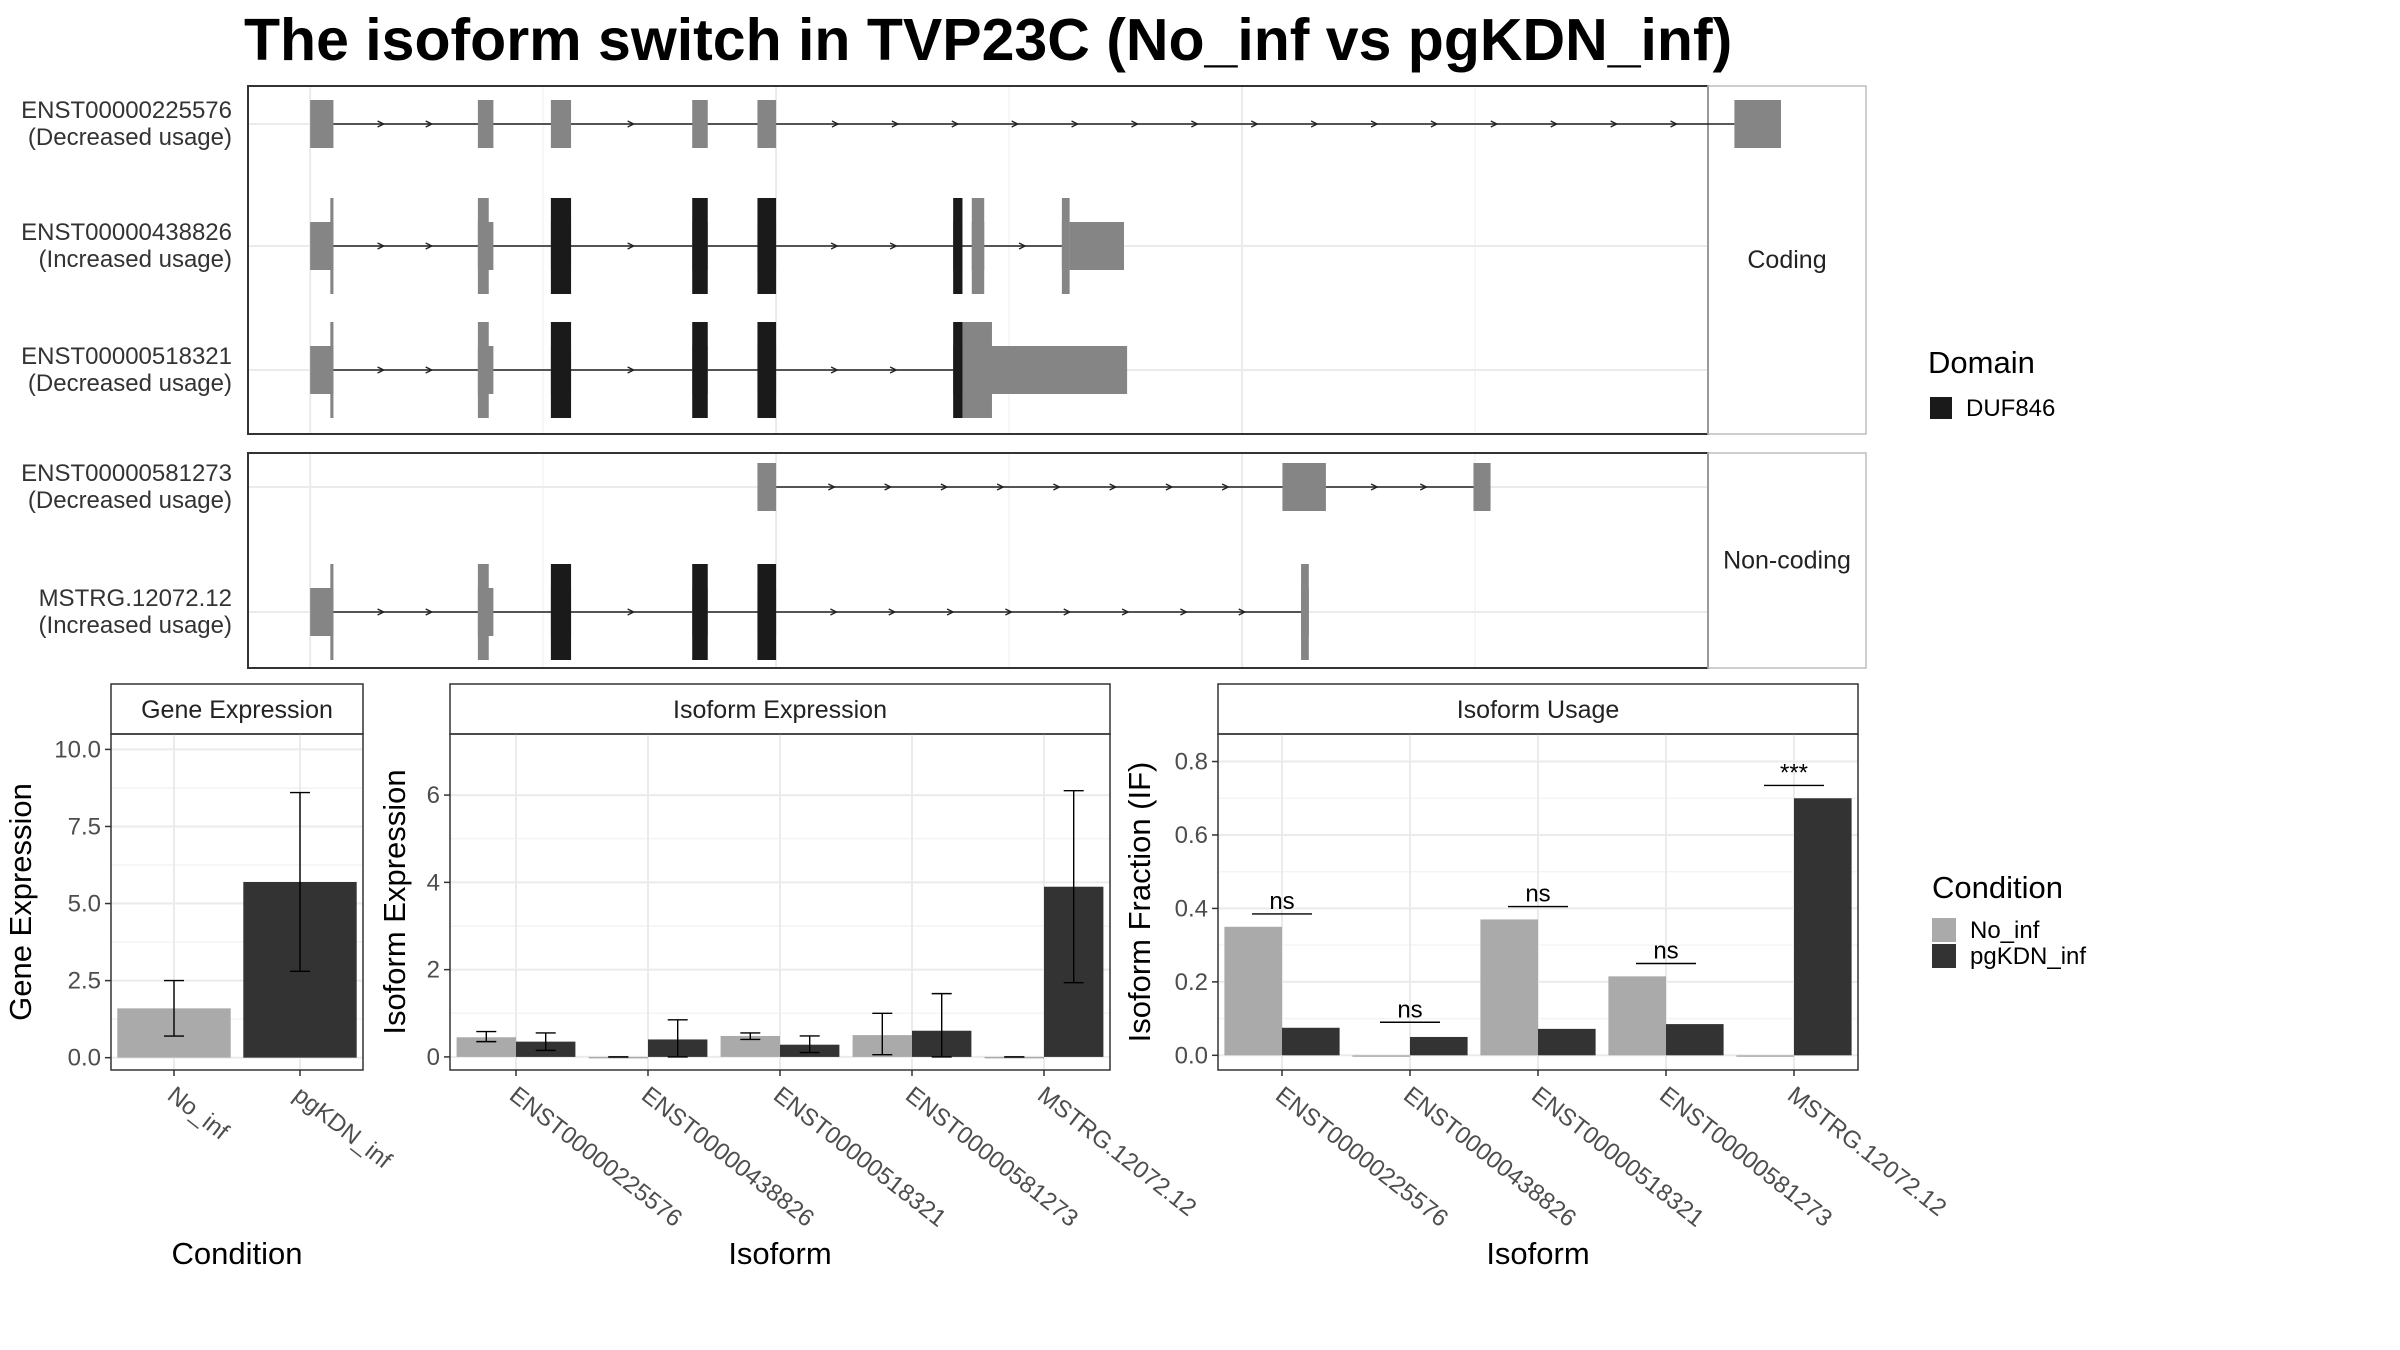  What do you see at coordinates (433, 882) in the screenshot?
I see `y-tick-label: 4` at bounding box center [433, 882].